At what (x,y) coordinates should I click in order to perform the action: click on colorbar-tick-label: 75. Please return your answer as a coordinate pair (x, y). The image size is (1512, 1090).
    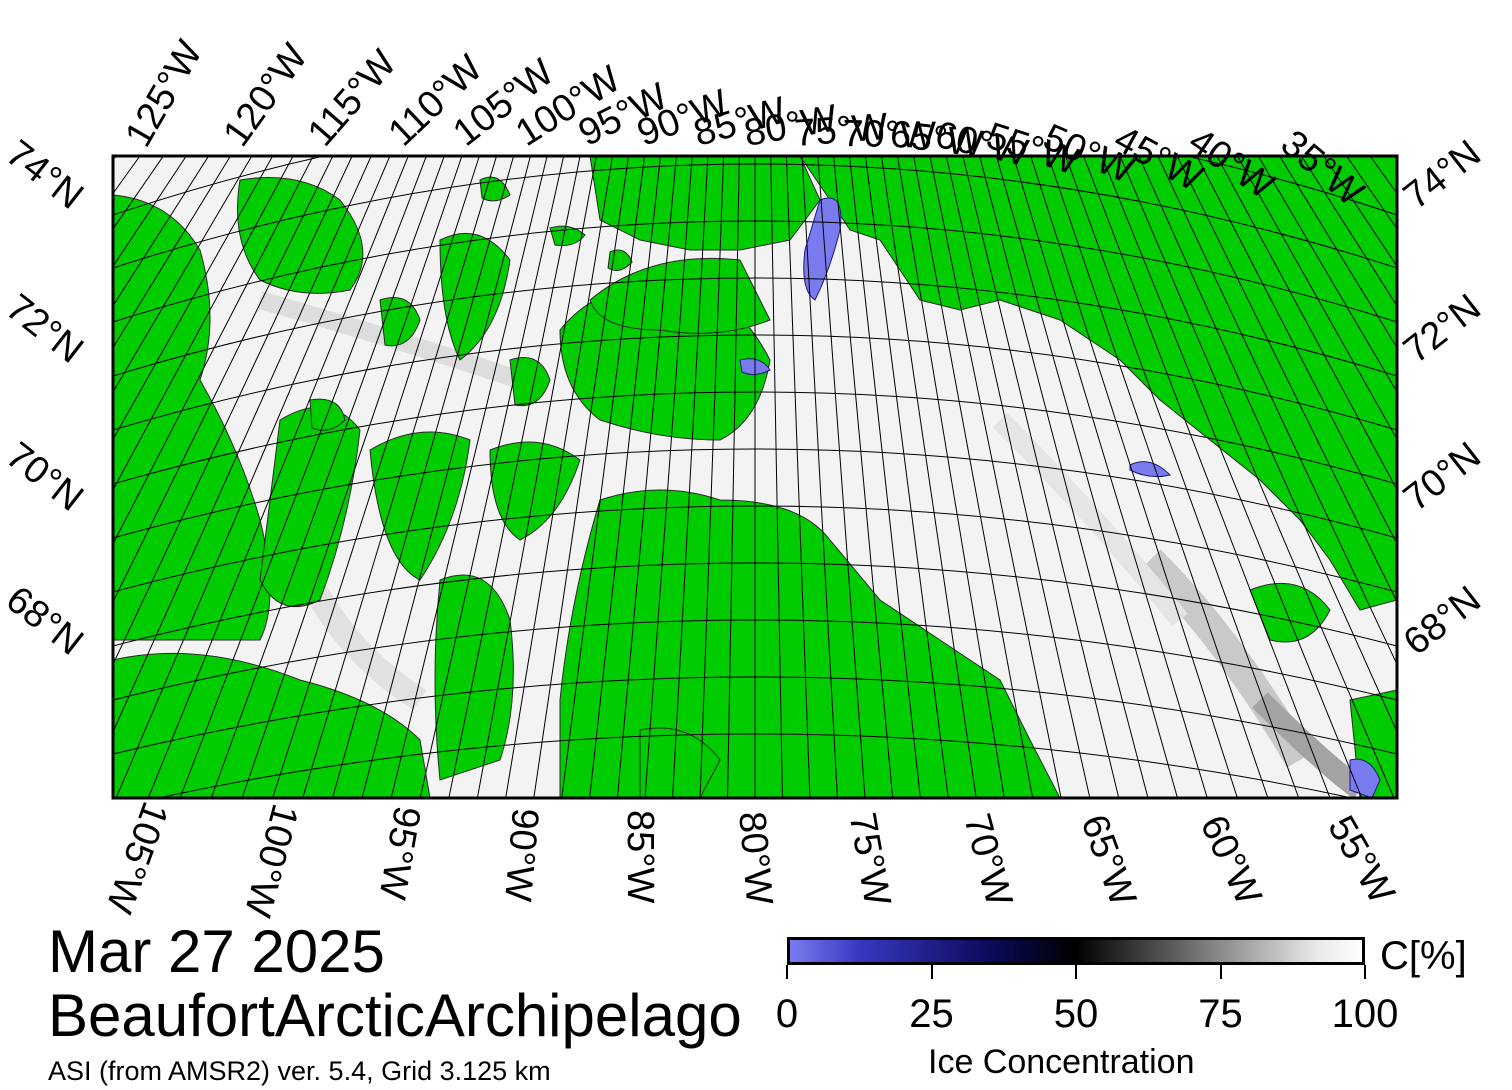
    Looking at the image, I should click on (1220, 1014).